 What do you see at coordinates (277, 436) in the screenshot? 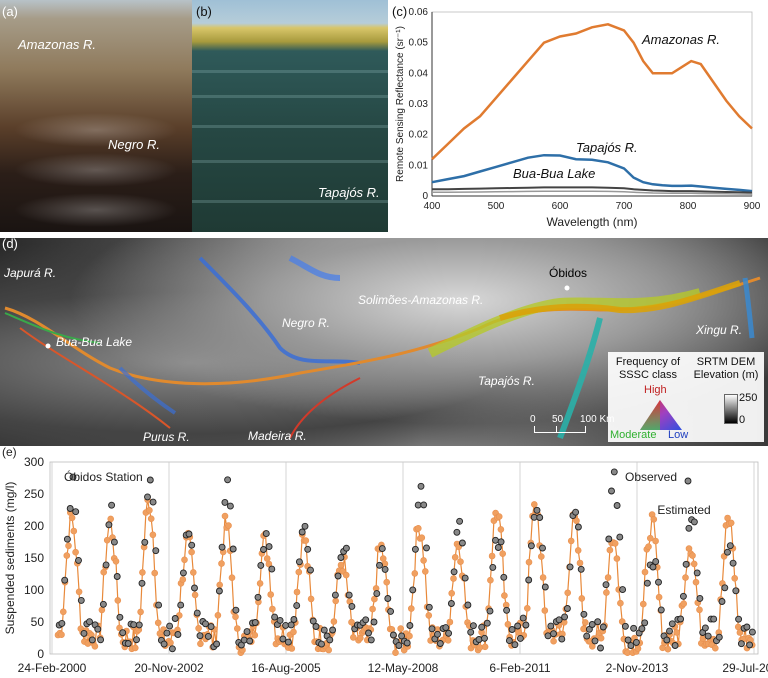
I see `label-madeira: Madeira R.` at bounding box center [277, 436].